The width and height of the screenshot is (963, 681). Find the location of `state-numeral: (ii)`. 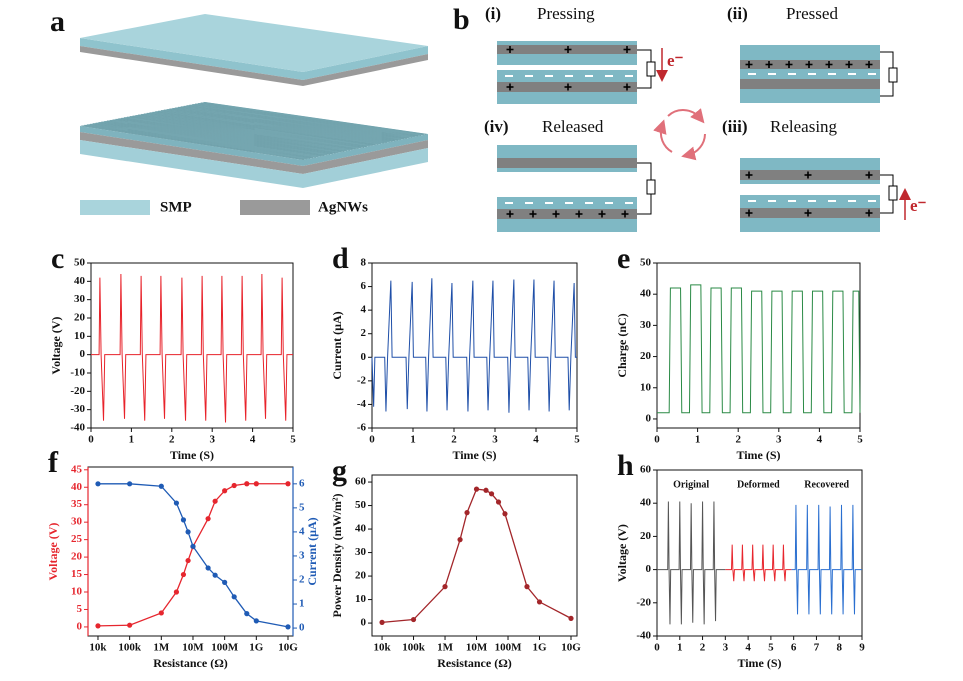

state-numeral: (ii) is located at coordinates (737, 13).